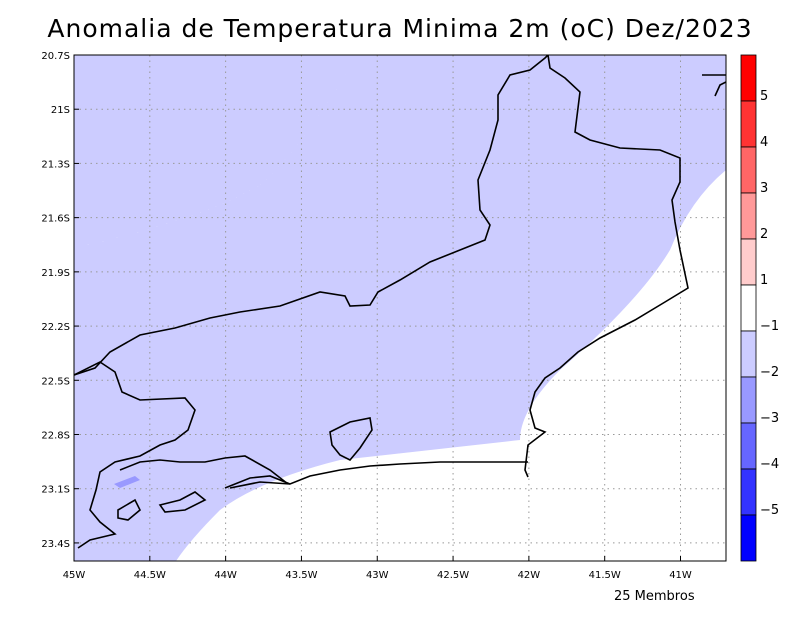 Image resolution: width=800 pixels, height=618 pixels. I want to click on y-tick-label: 21S, so click(60, 110).